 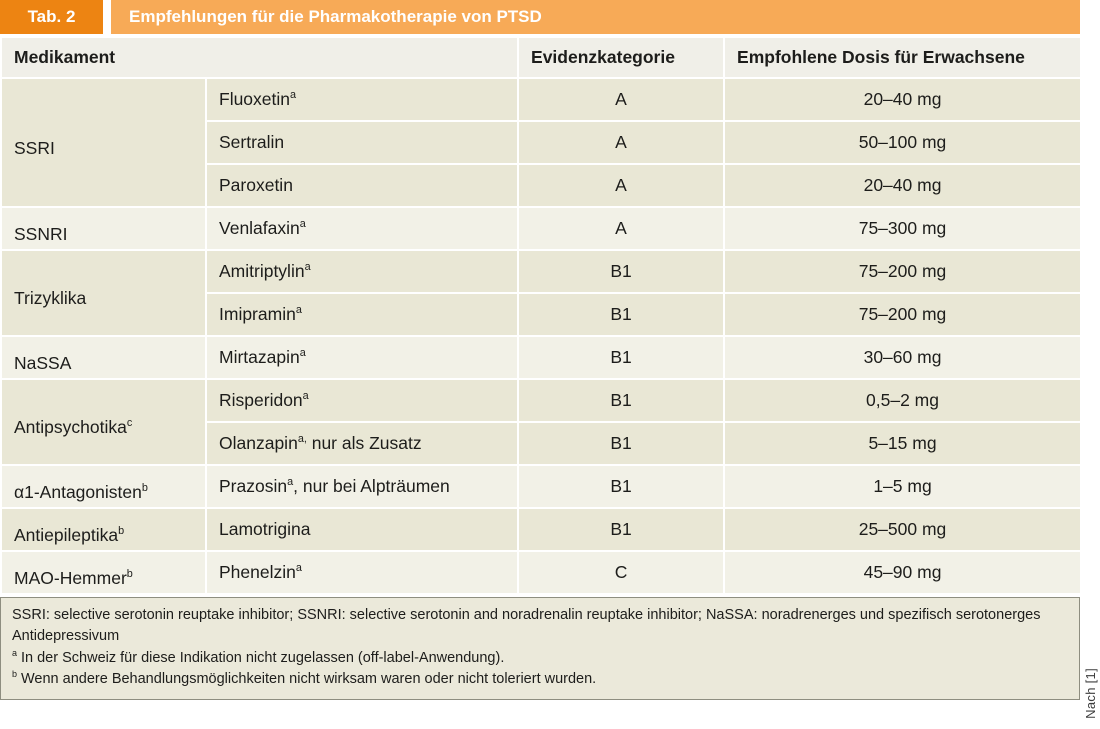 I want to click on drug-name: Lamotrigina, so click(x=265, y=529).